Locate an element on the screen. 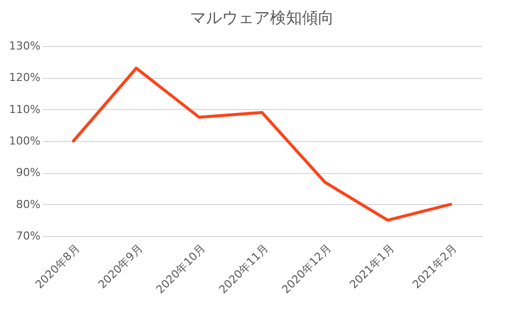 The image size is (507, 323). y-tick-label: 100% is located at coordinates (24, 141).